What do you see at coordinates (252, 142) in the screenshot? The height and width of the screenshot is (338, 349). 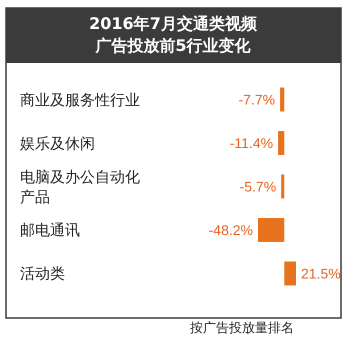 I see `data-label: -11.4%` at bounding box center [252, 142].